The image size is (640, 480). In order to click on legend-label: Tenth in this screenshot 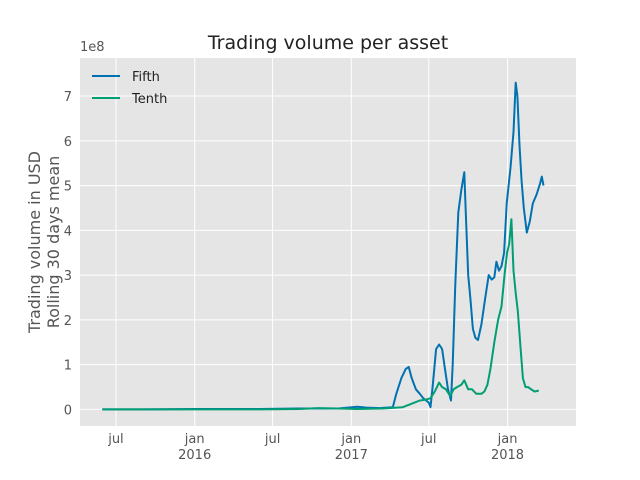, I will do `click(149, 99)`.